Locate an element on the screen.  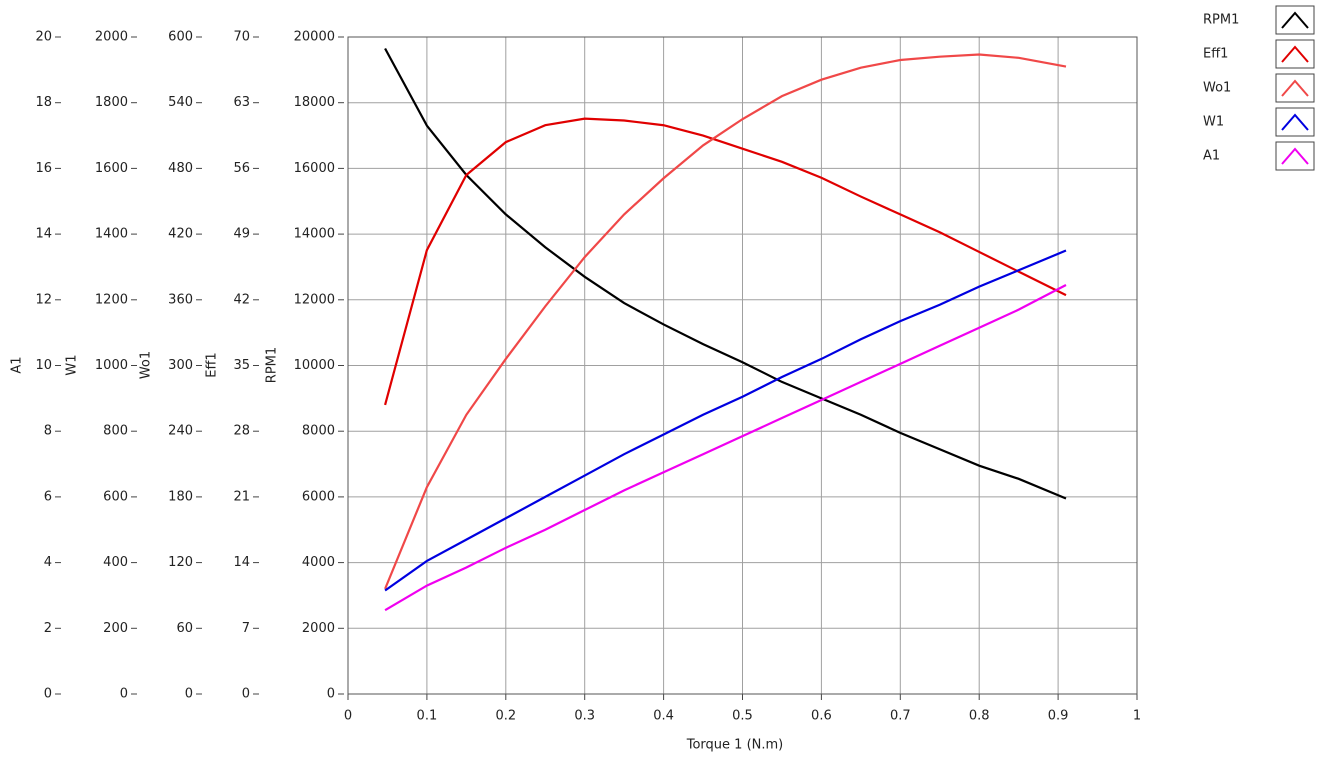
y-tick-label: 1400 is located at coordinates (111, 234).